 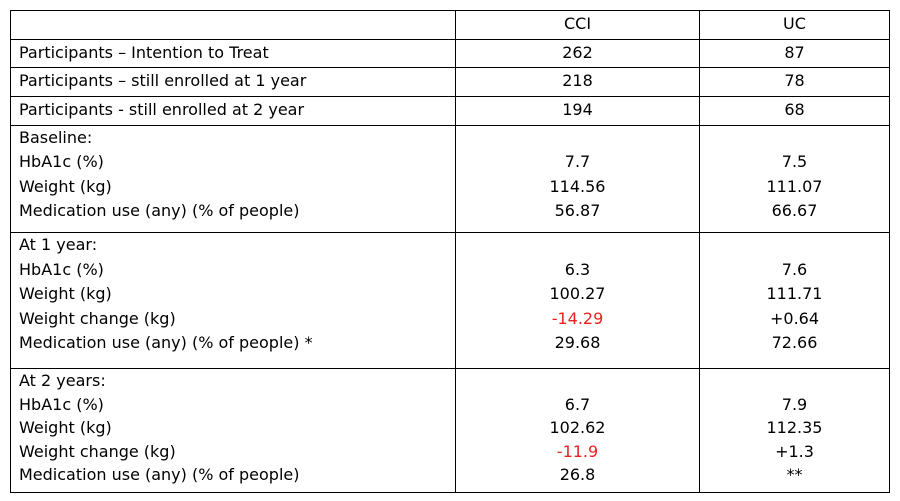 I want to click on header-empty-cell, so click(x=233, y=25).